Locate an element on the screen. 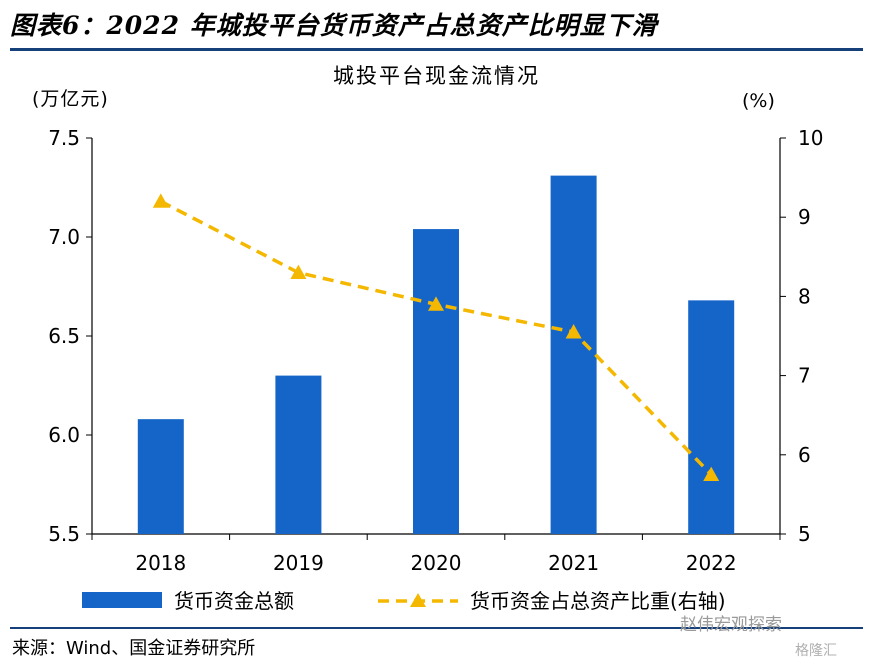  x-tick-label: 2020 is located at coordinates (436, 563).